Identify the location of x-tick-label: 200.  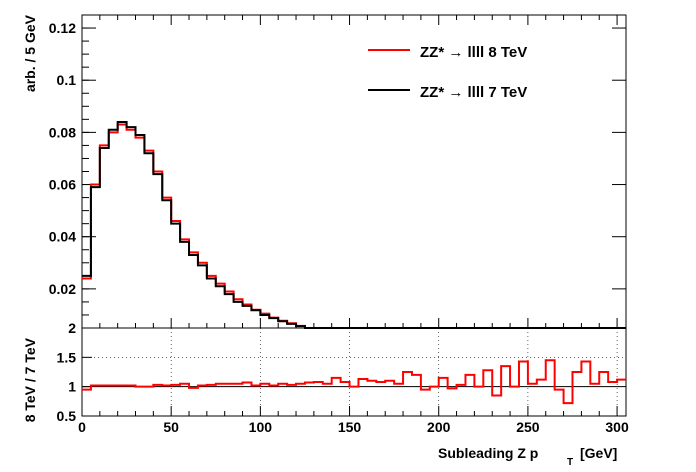
(439, 427).